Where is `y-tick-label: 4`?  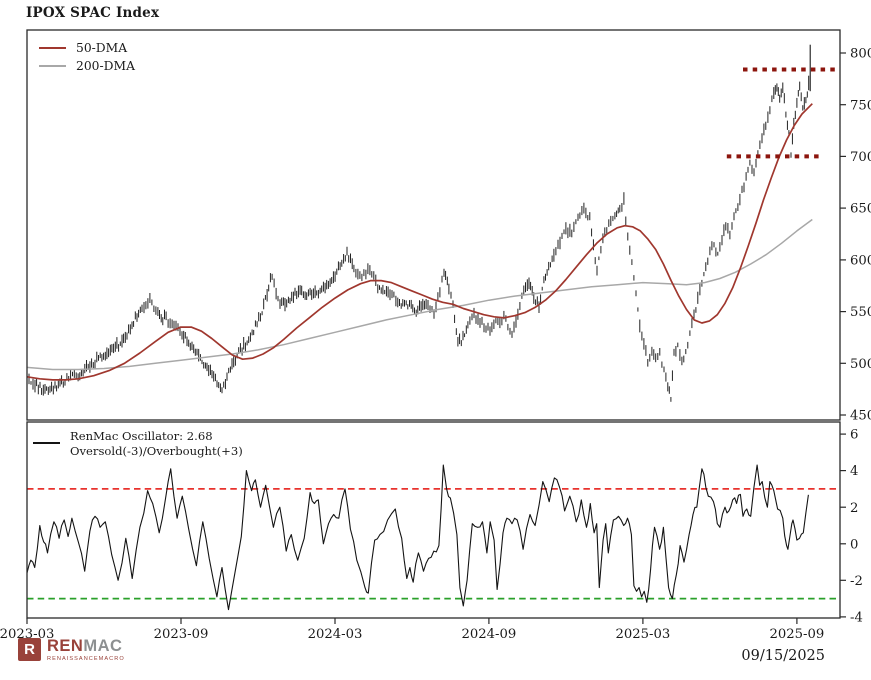
y-tick-label: 4 is located at coordinates (854, 471).